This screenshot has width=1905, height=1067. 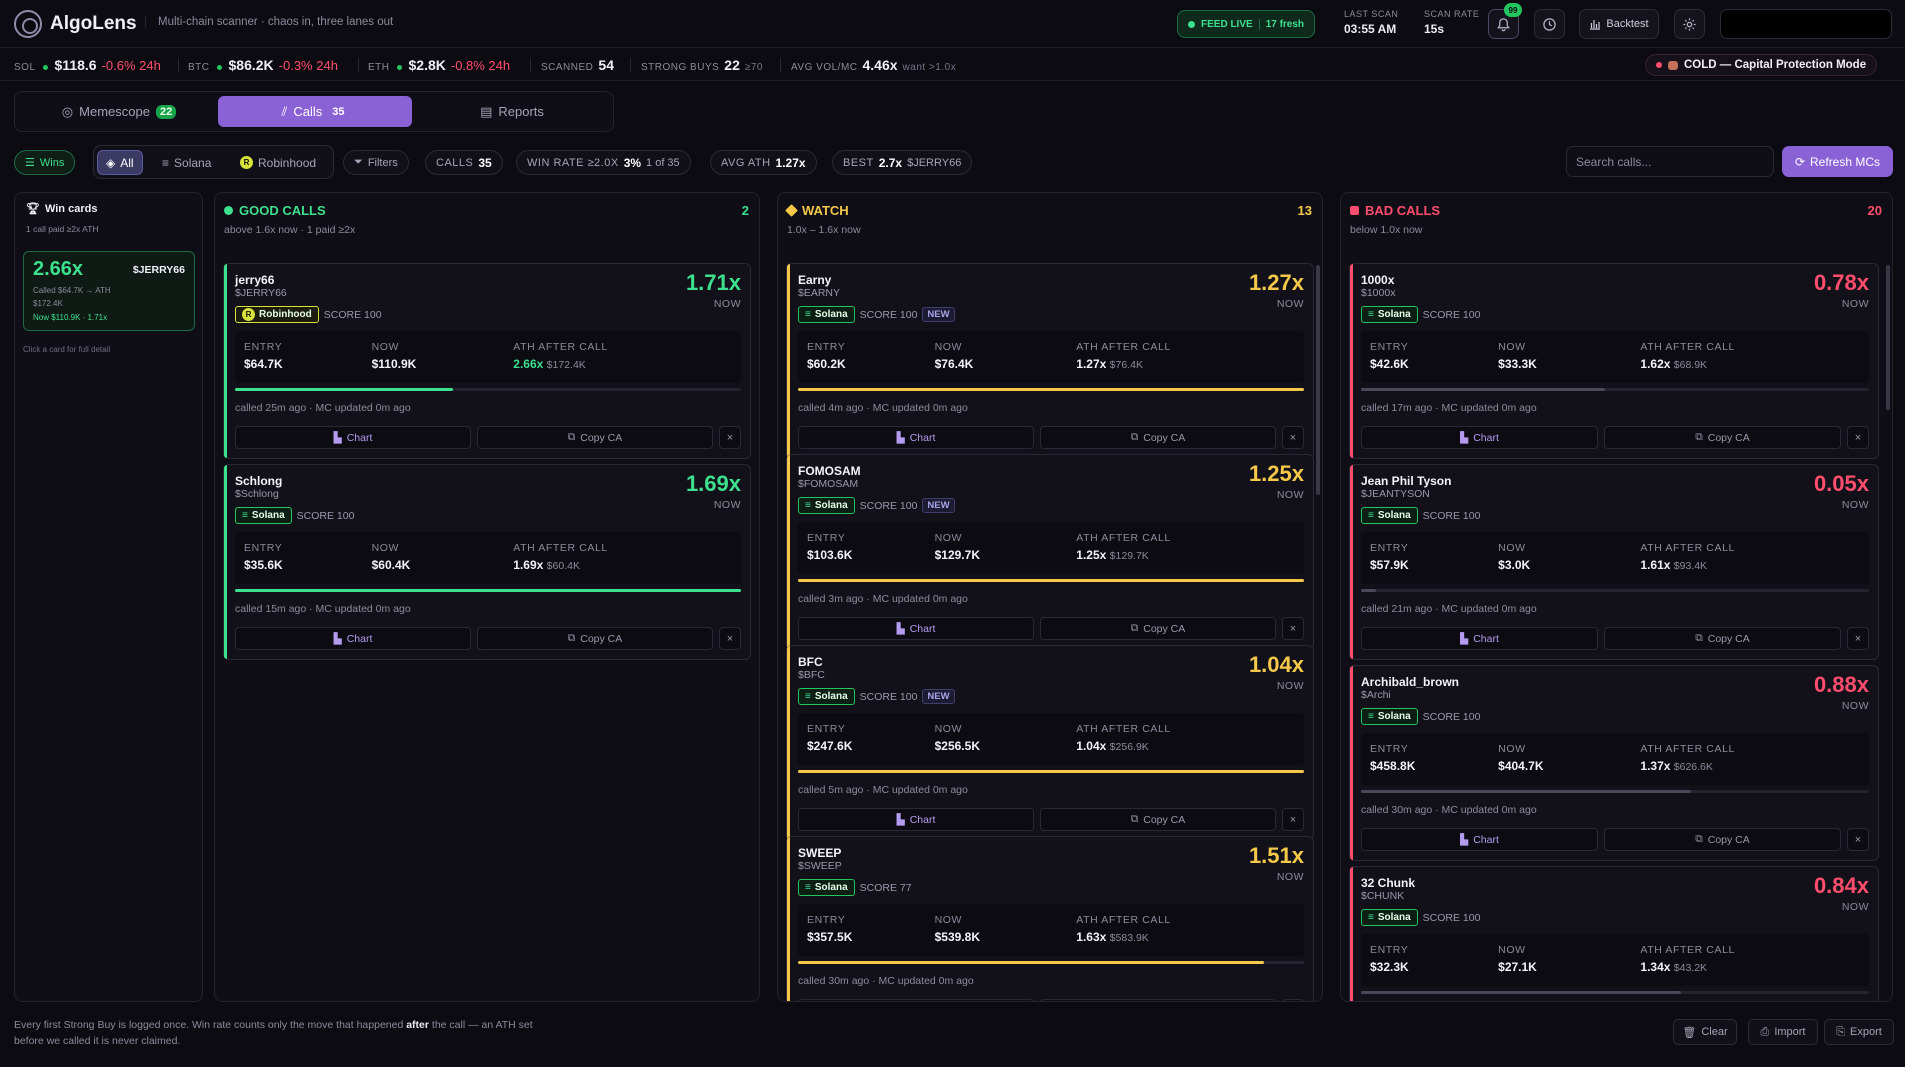 I want to click on clear-button: 🗑︎ Clear, so click(x=1705, y=1032).